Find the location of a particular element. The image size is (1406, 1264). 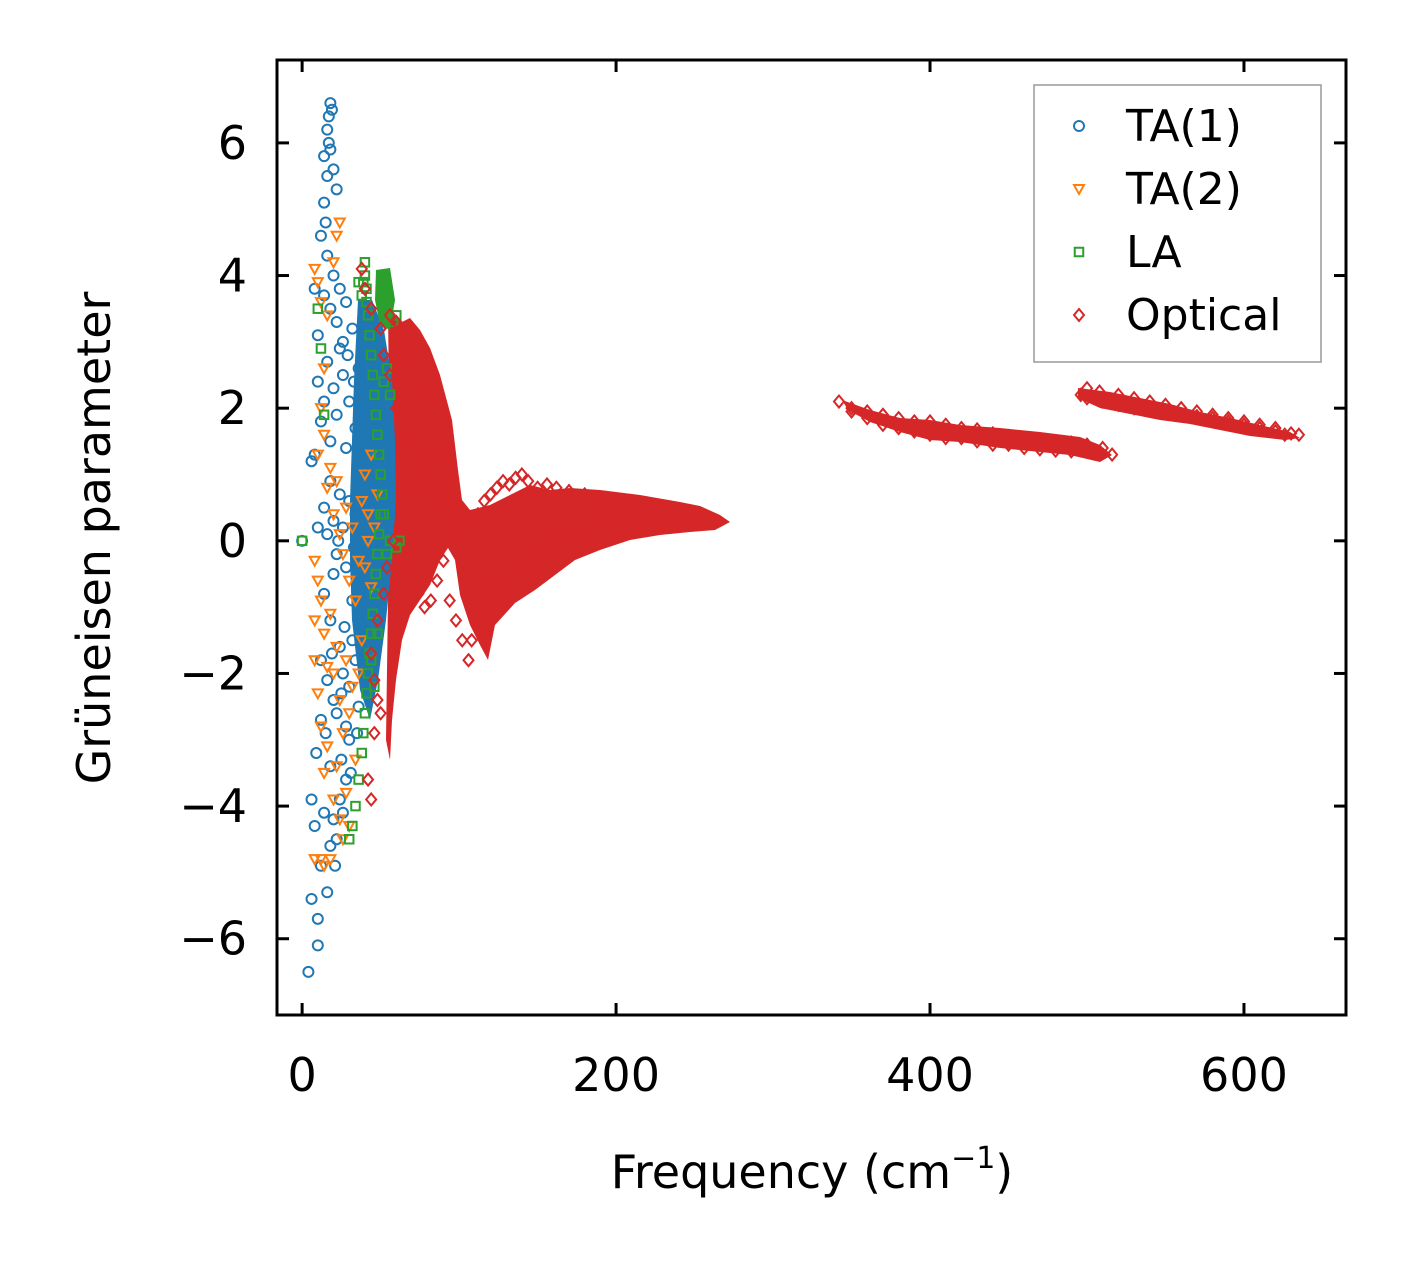

x-axis-title: Frequency (cm−1) is located at coordinates (812, 1170).